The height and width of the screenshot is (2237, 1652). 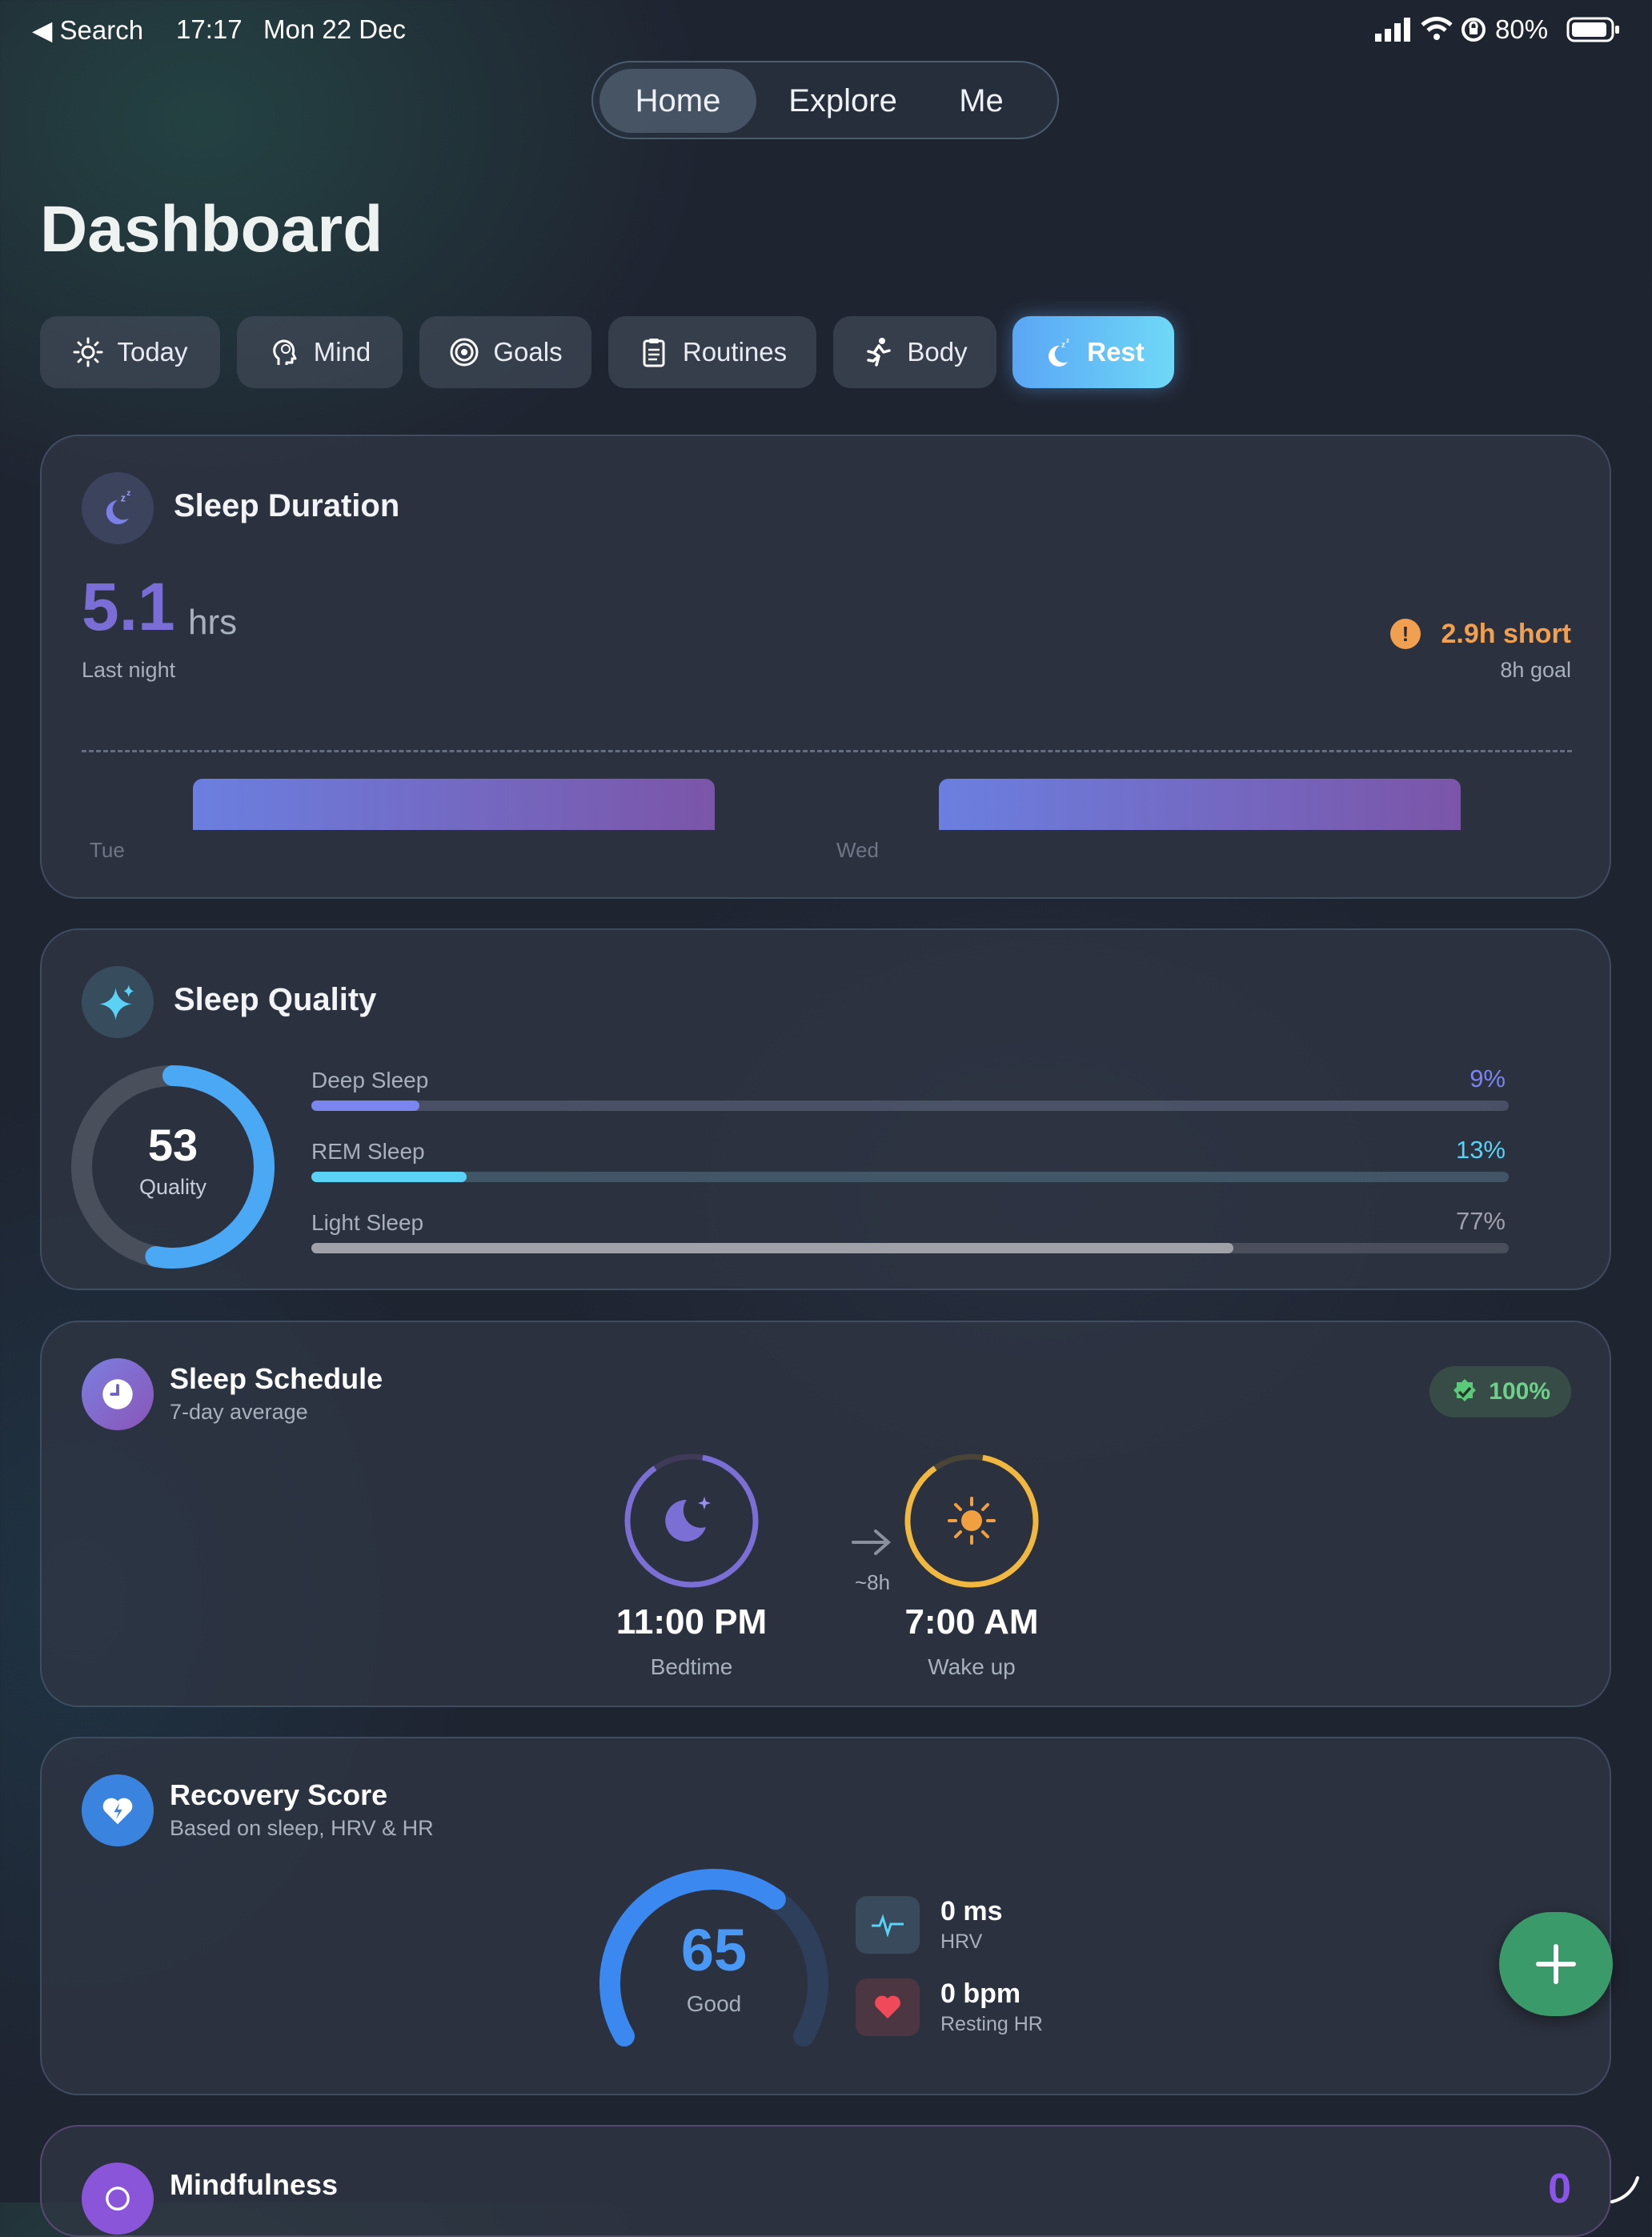 I want to click on tab-label: Today, so click(x=152, y=352).